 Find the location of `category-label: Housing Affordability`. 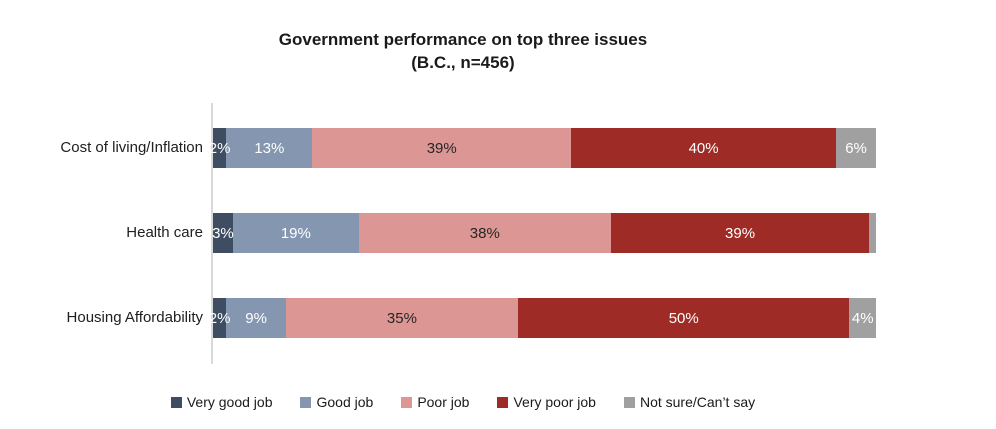

category-label: Housing Affordability is located at coordinates (134, 317).